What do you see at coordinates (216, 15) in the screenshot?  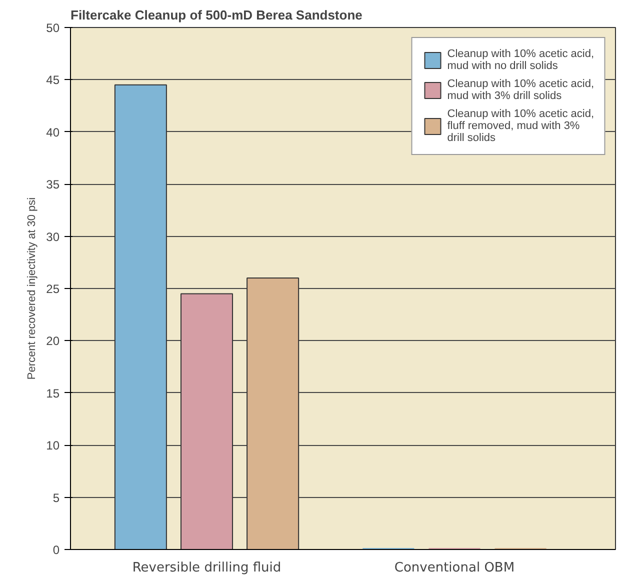 I see `chart-title: Filtercake Cleanup of 500-mD Berea Sandstone` at bounding box center [216, 15].